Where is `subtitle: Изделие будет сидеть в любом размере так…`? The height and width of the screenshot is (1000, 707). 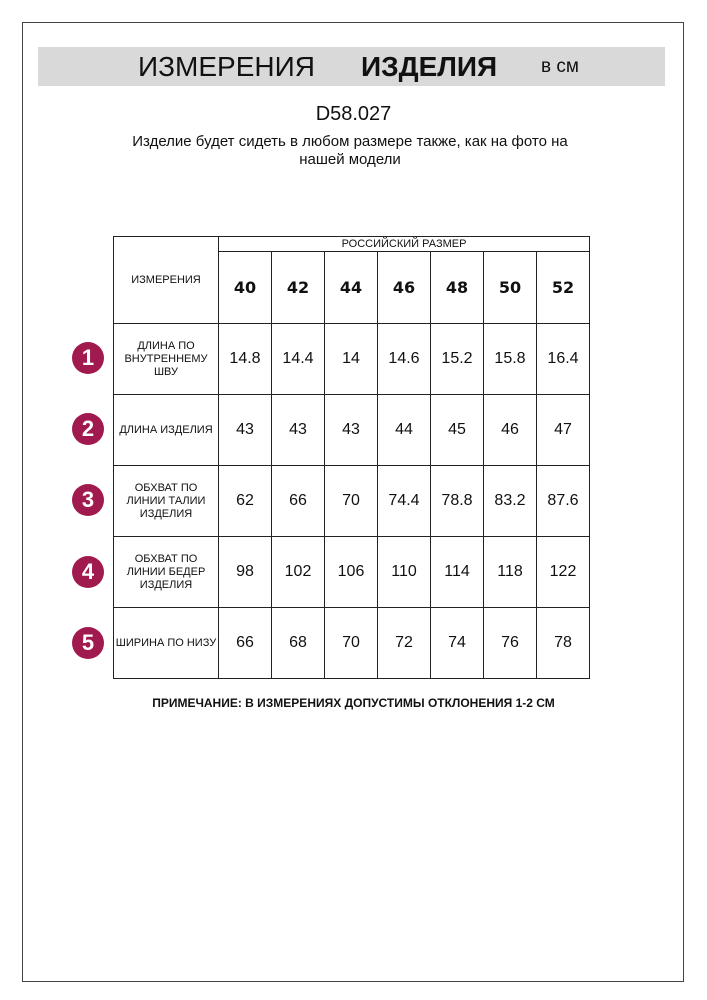
subtitle: Изделие будет сидеть в любом размере так… is located at coordinates (350, 150).